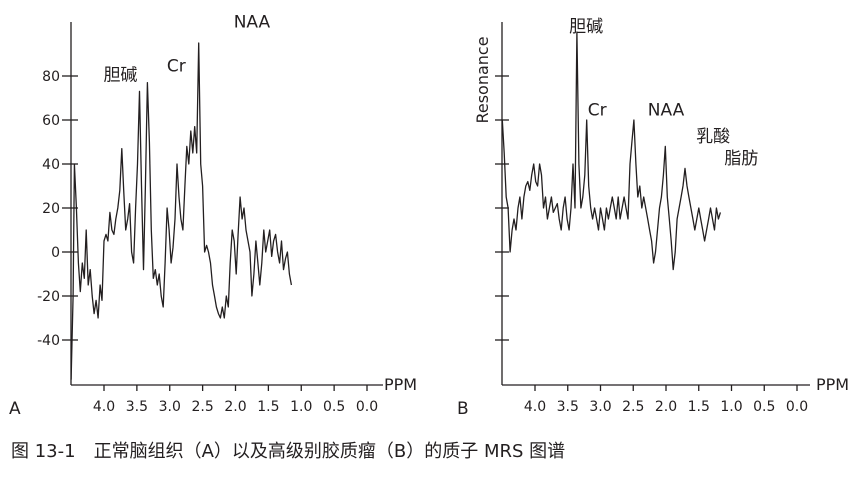 The image size is (868, 477). I want to click on y-tick-label: 40, so click(51, 165).